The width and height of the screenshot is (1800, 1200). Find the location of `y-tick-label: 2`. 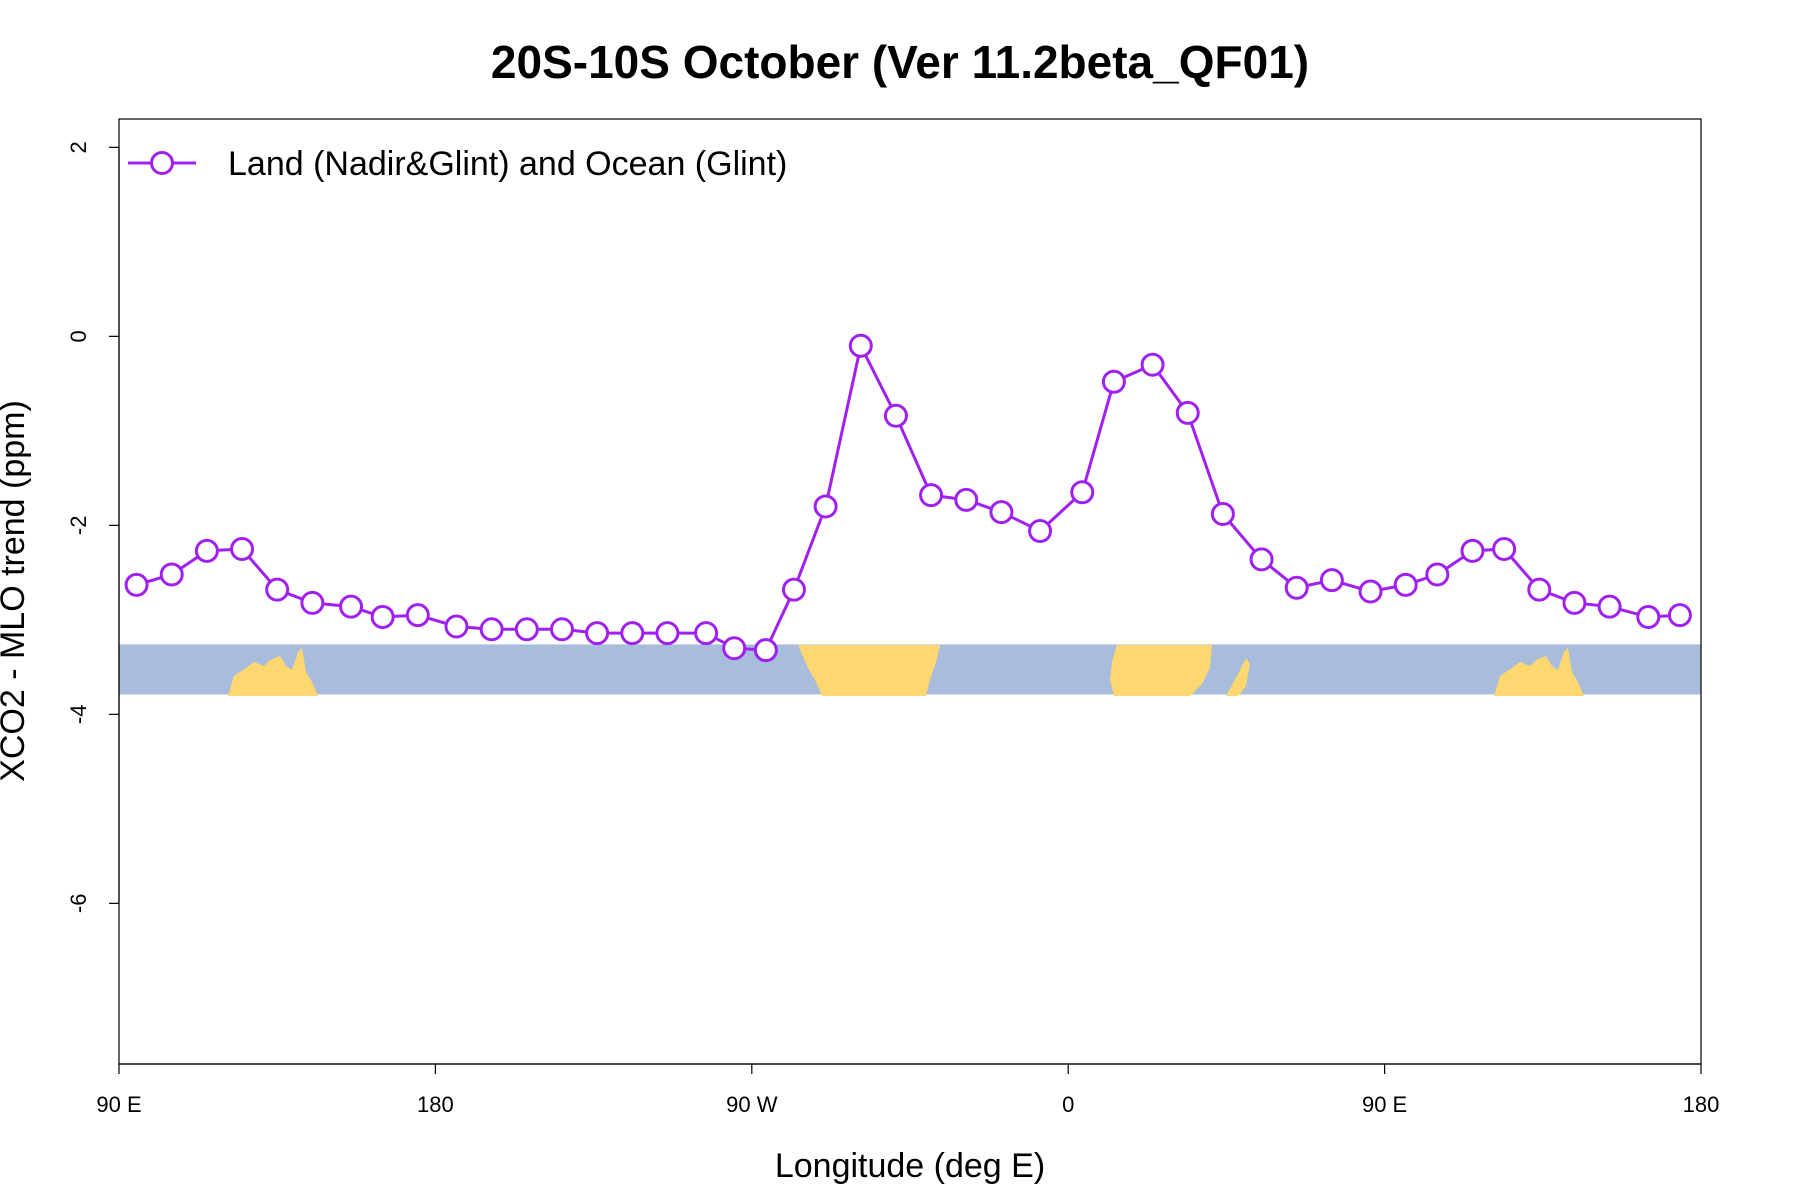

y-tick-label: 2 is located at coordinates (78, 147).